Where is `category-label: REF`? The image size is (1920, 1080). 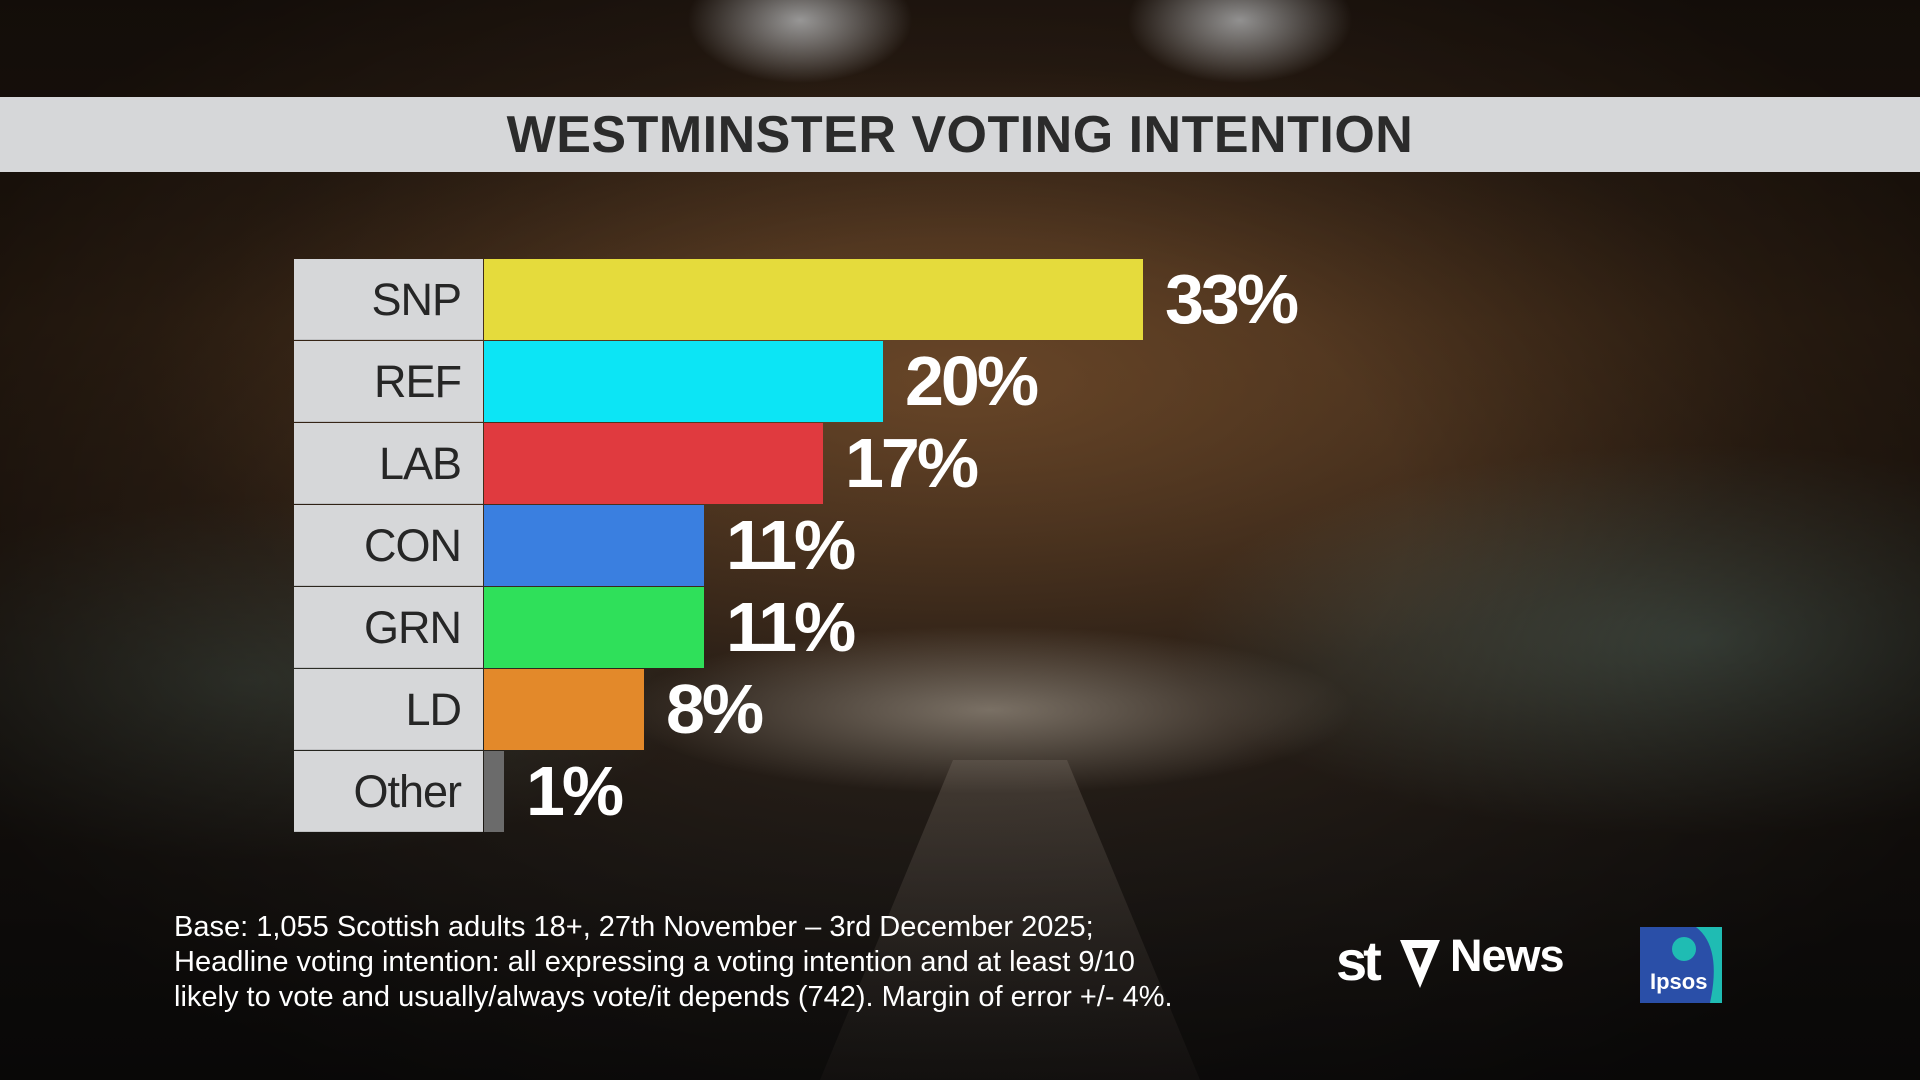 category-label: REF is located at coordinates (418, 381).